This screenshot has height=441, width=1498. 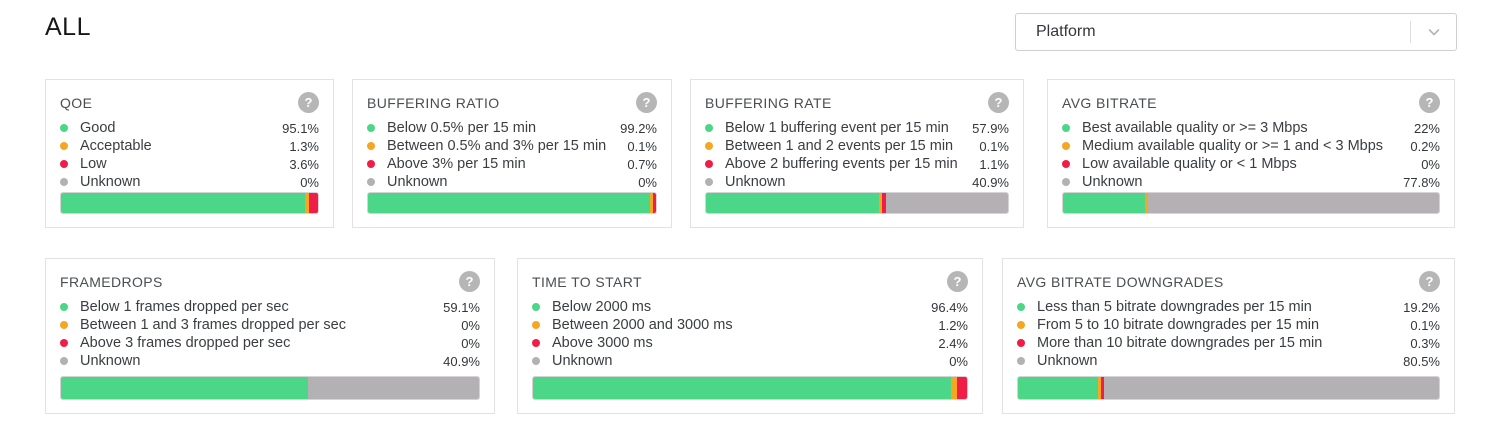 I want to click on legend-value: 57.9%, so click(x=990, y=128).